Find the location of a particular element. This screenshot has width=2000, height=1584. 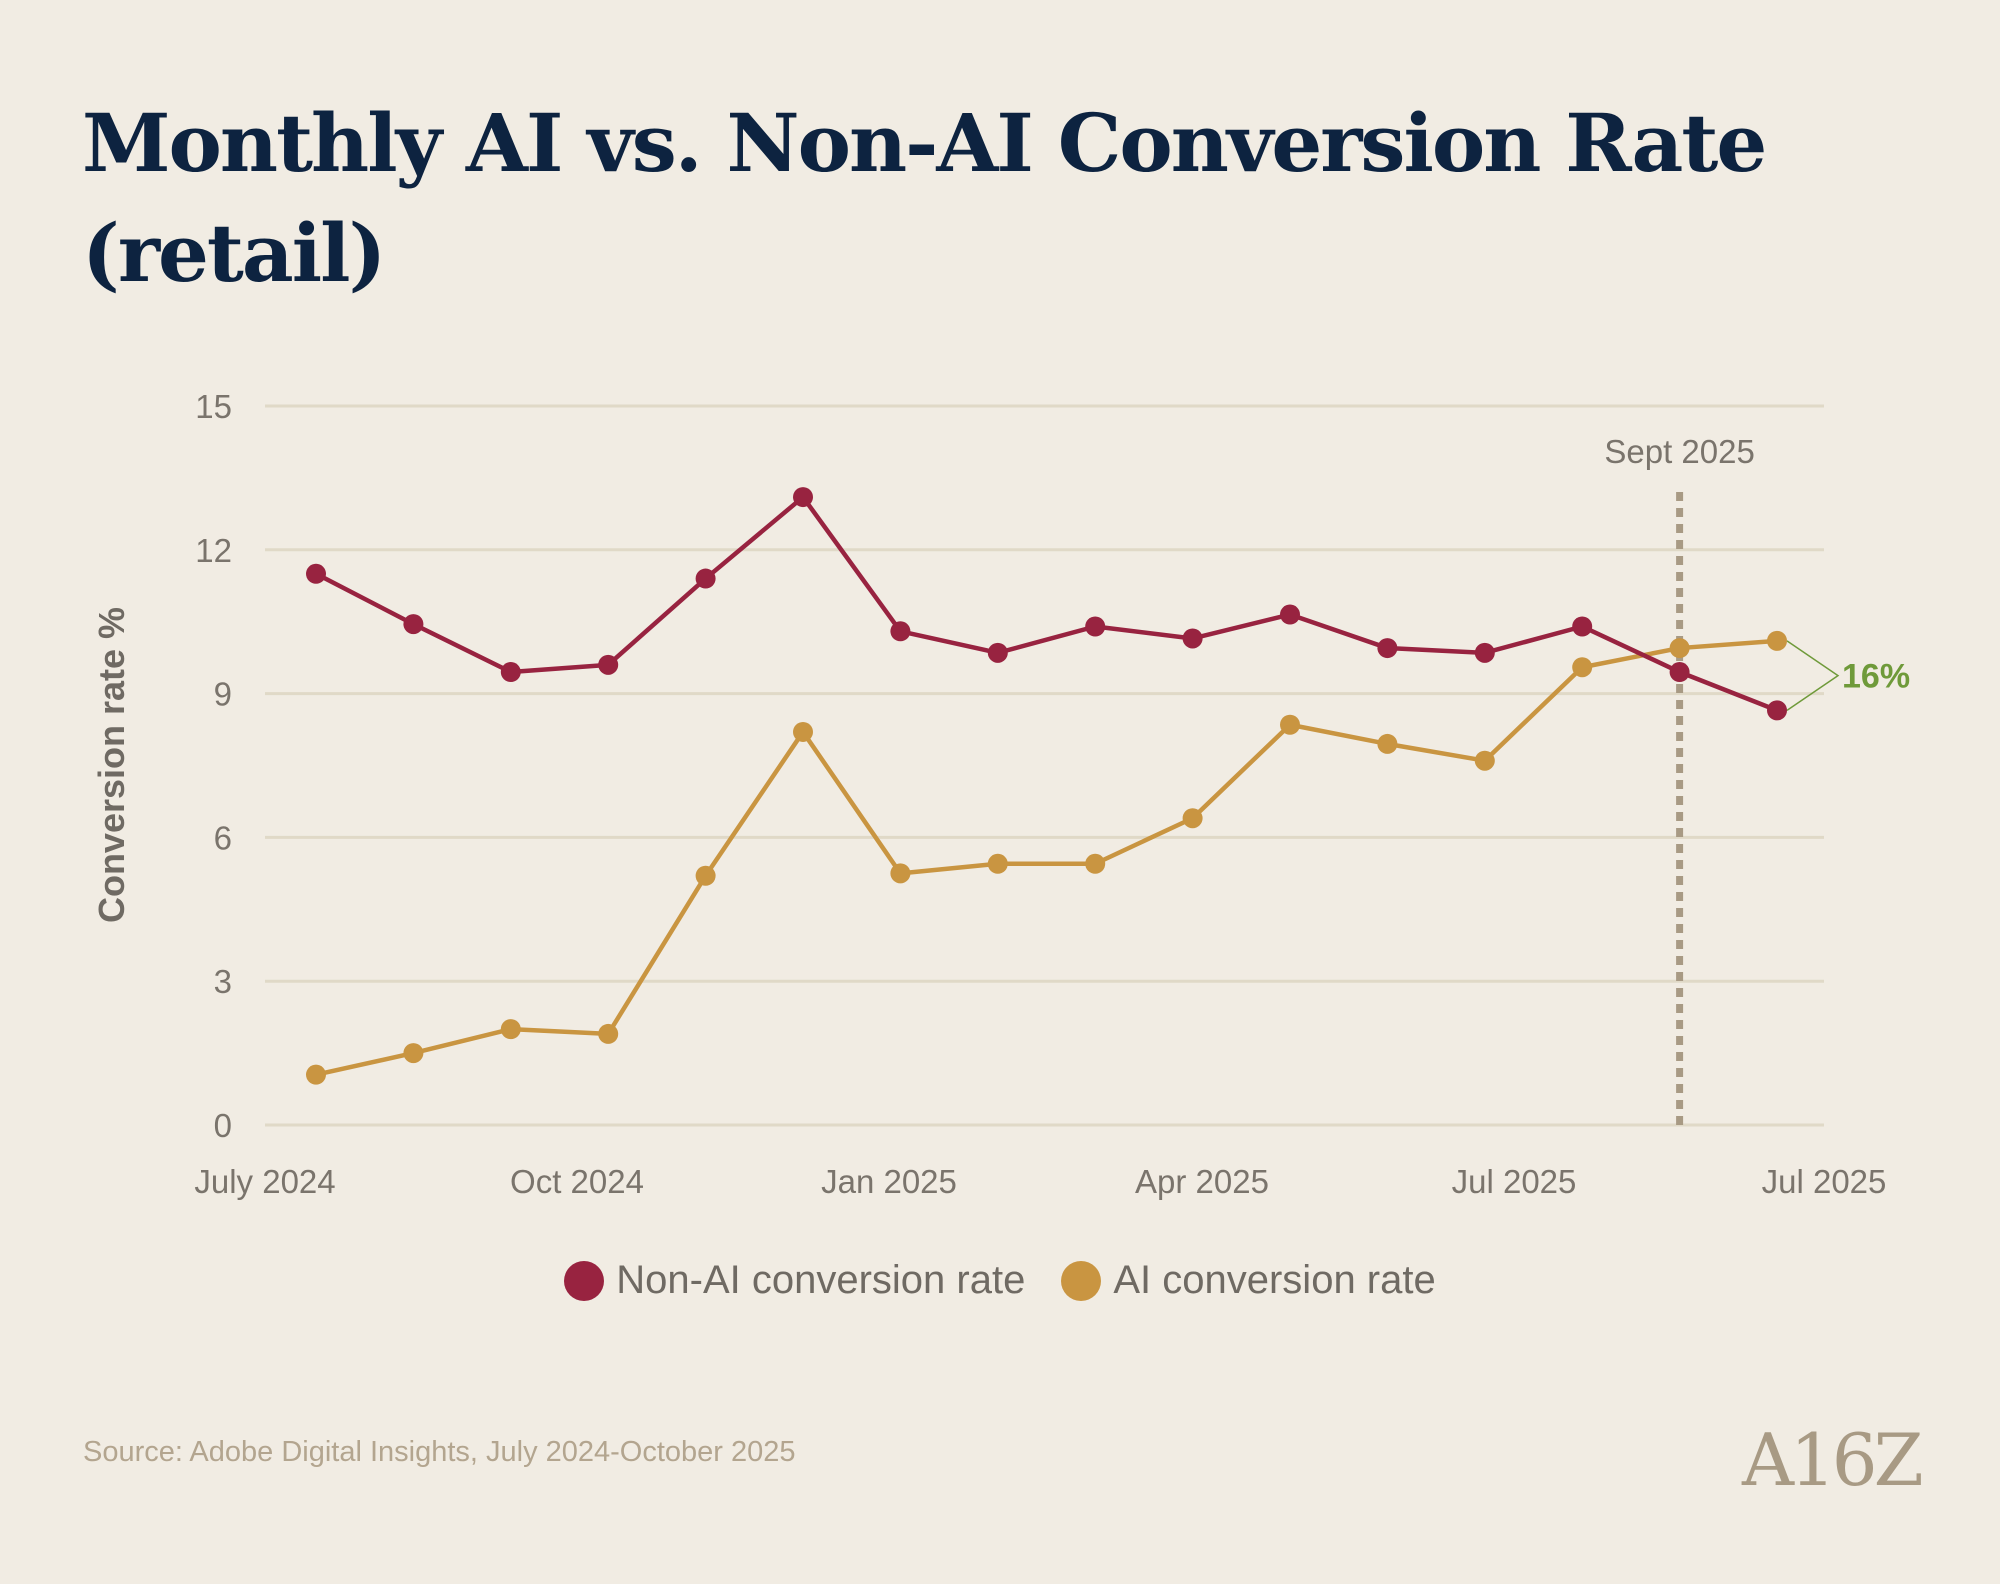

y-tick-label: 3 is located at coordinates (223, 981).